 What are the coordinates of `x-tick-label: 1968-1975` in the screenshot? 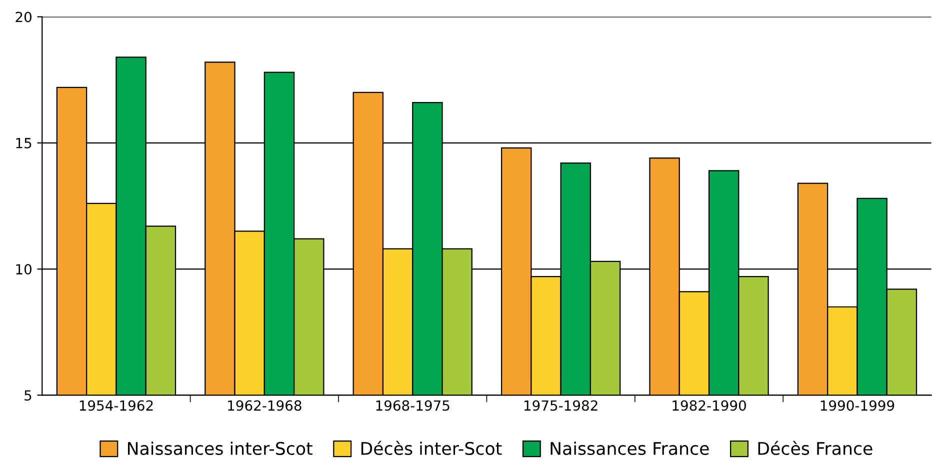 It's located at (413, 405).